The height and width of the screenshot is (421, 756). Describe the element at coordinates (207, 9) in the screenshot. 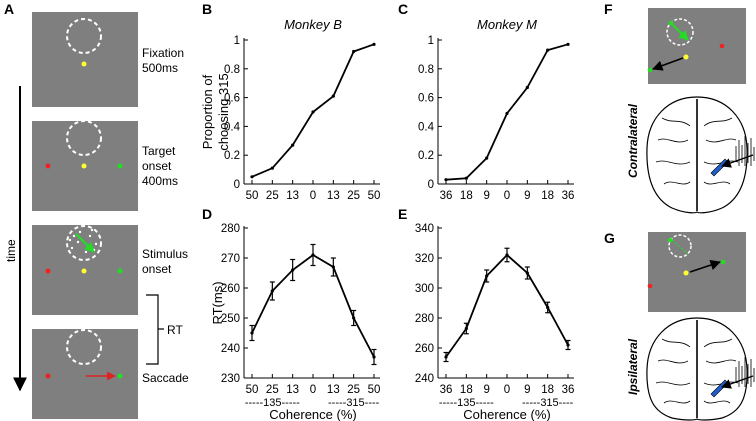

I see `panel-label-b: B` at that location.